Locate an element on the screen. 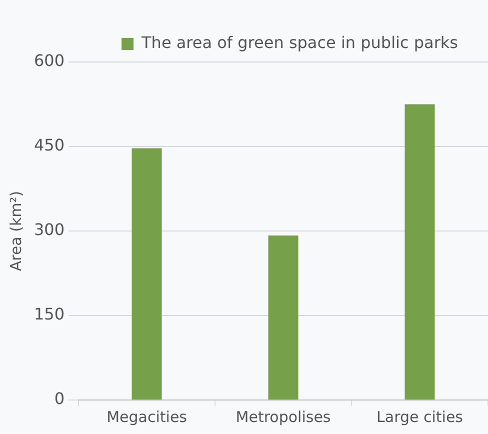  y-tick-label: 150 is located at coordinates (49, 314).